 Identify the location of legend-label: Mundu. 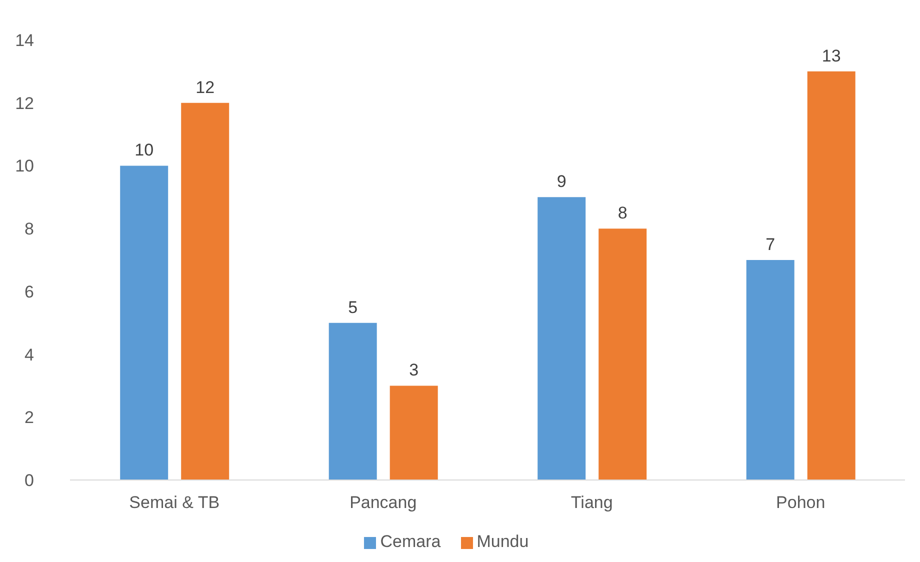
(502, 541).